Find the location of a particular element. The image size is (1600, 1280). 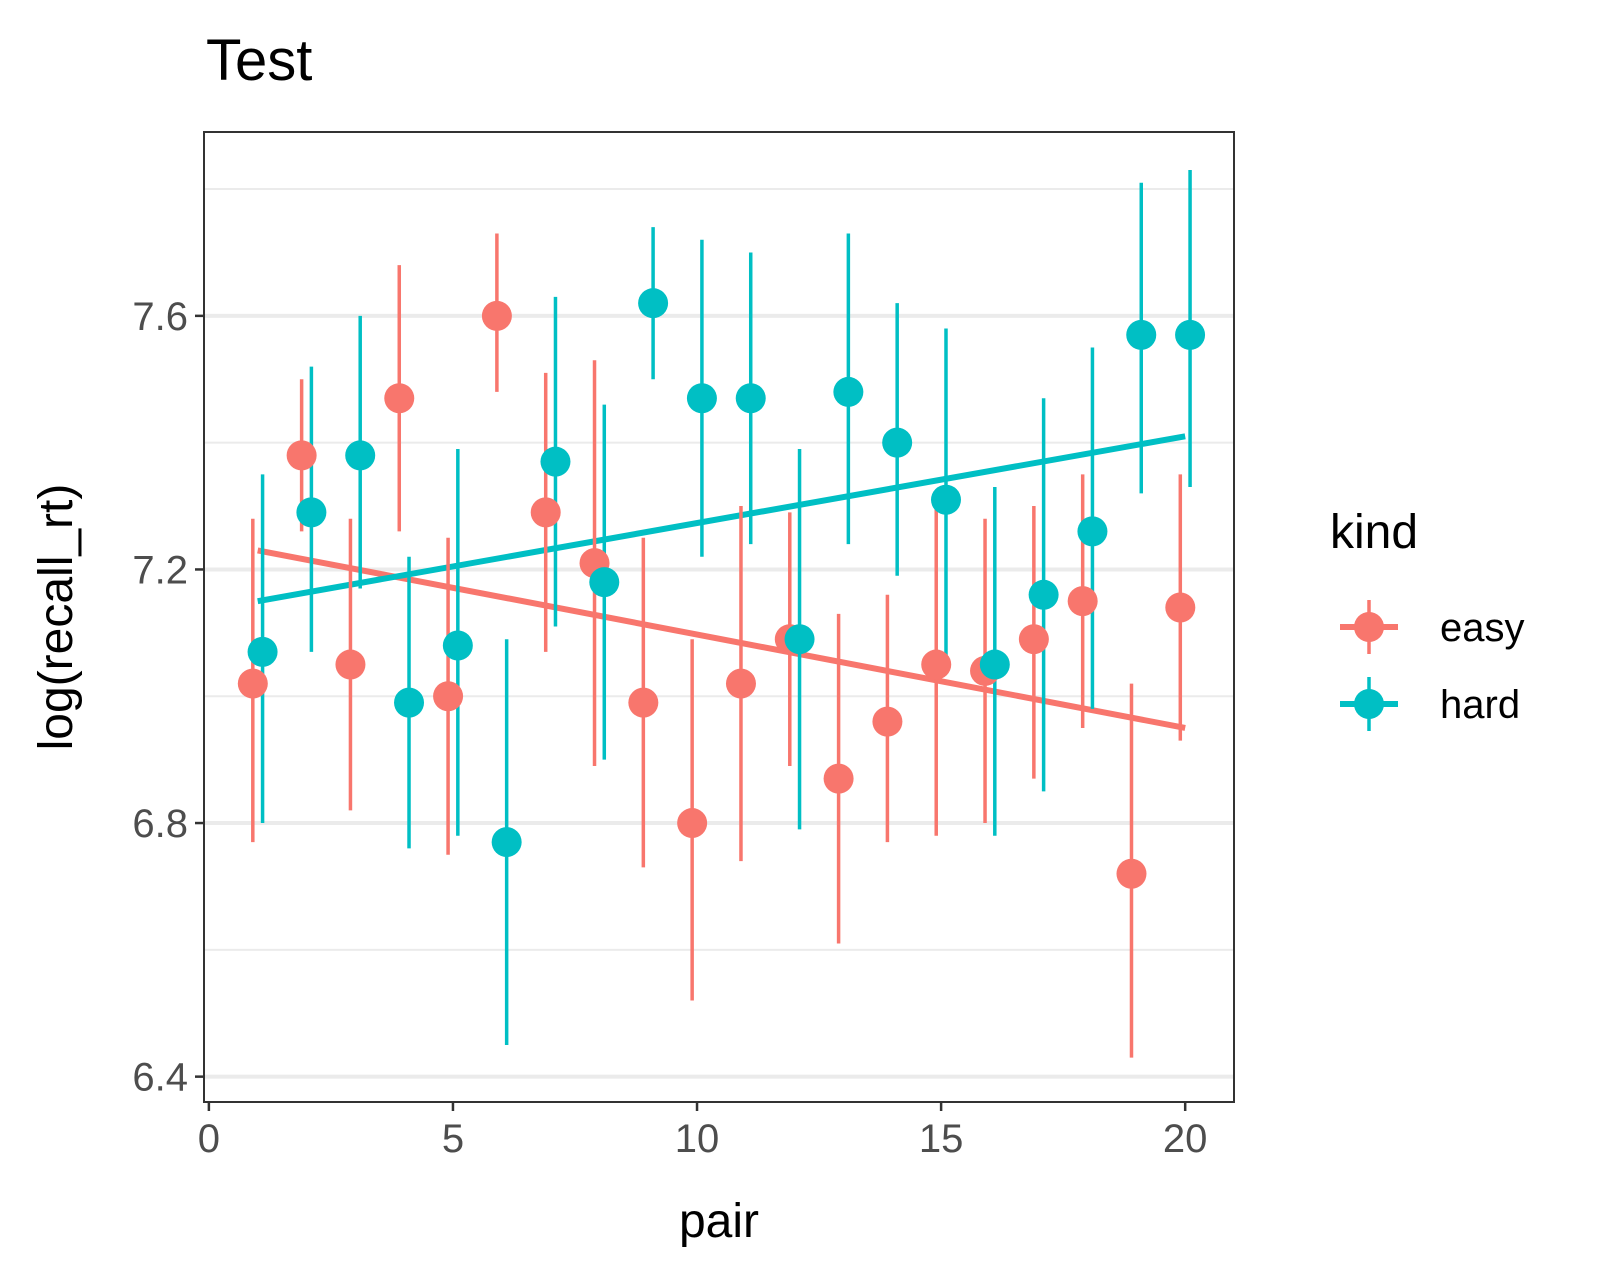

x-axis-title: pair is located at coordinates (719, 1221).